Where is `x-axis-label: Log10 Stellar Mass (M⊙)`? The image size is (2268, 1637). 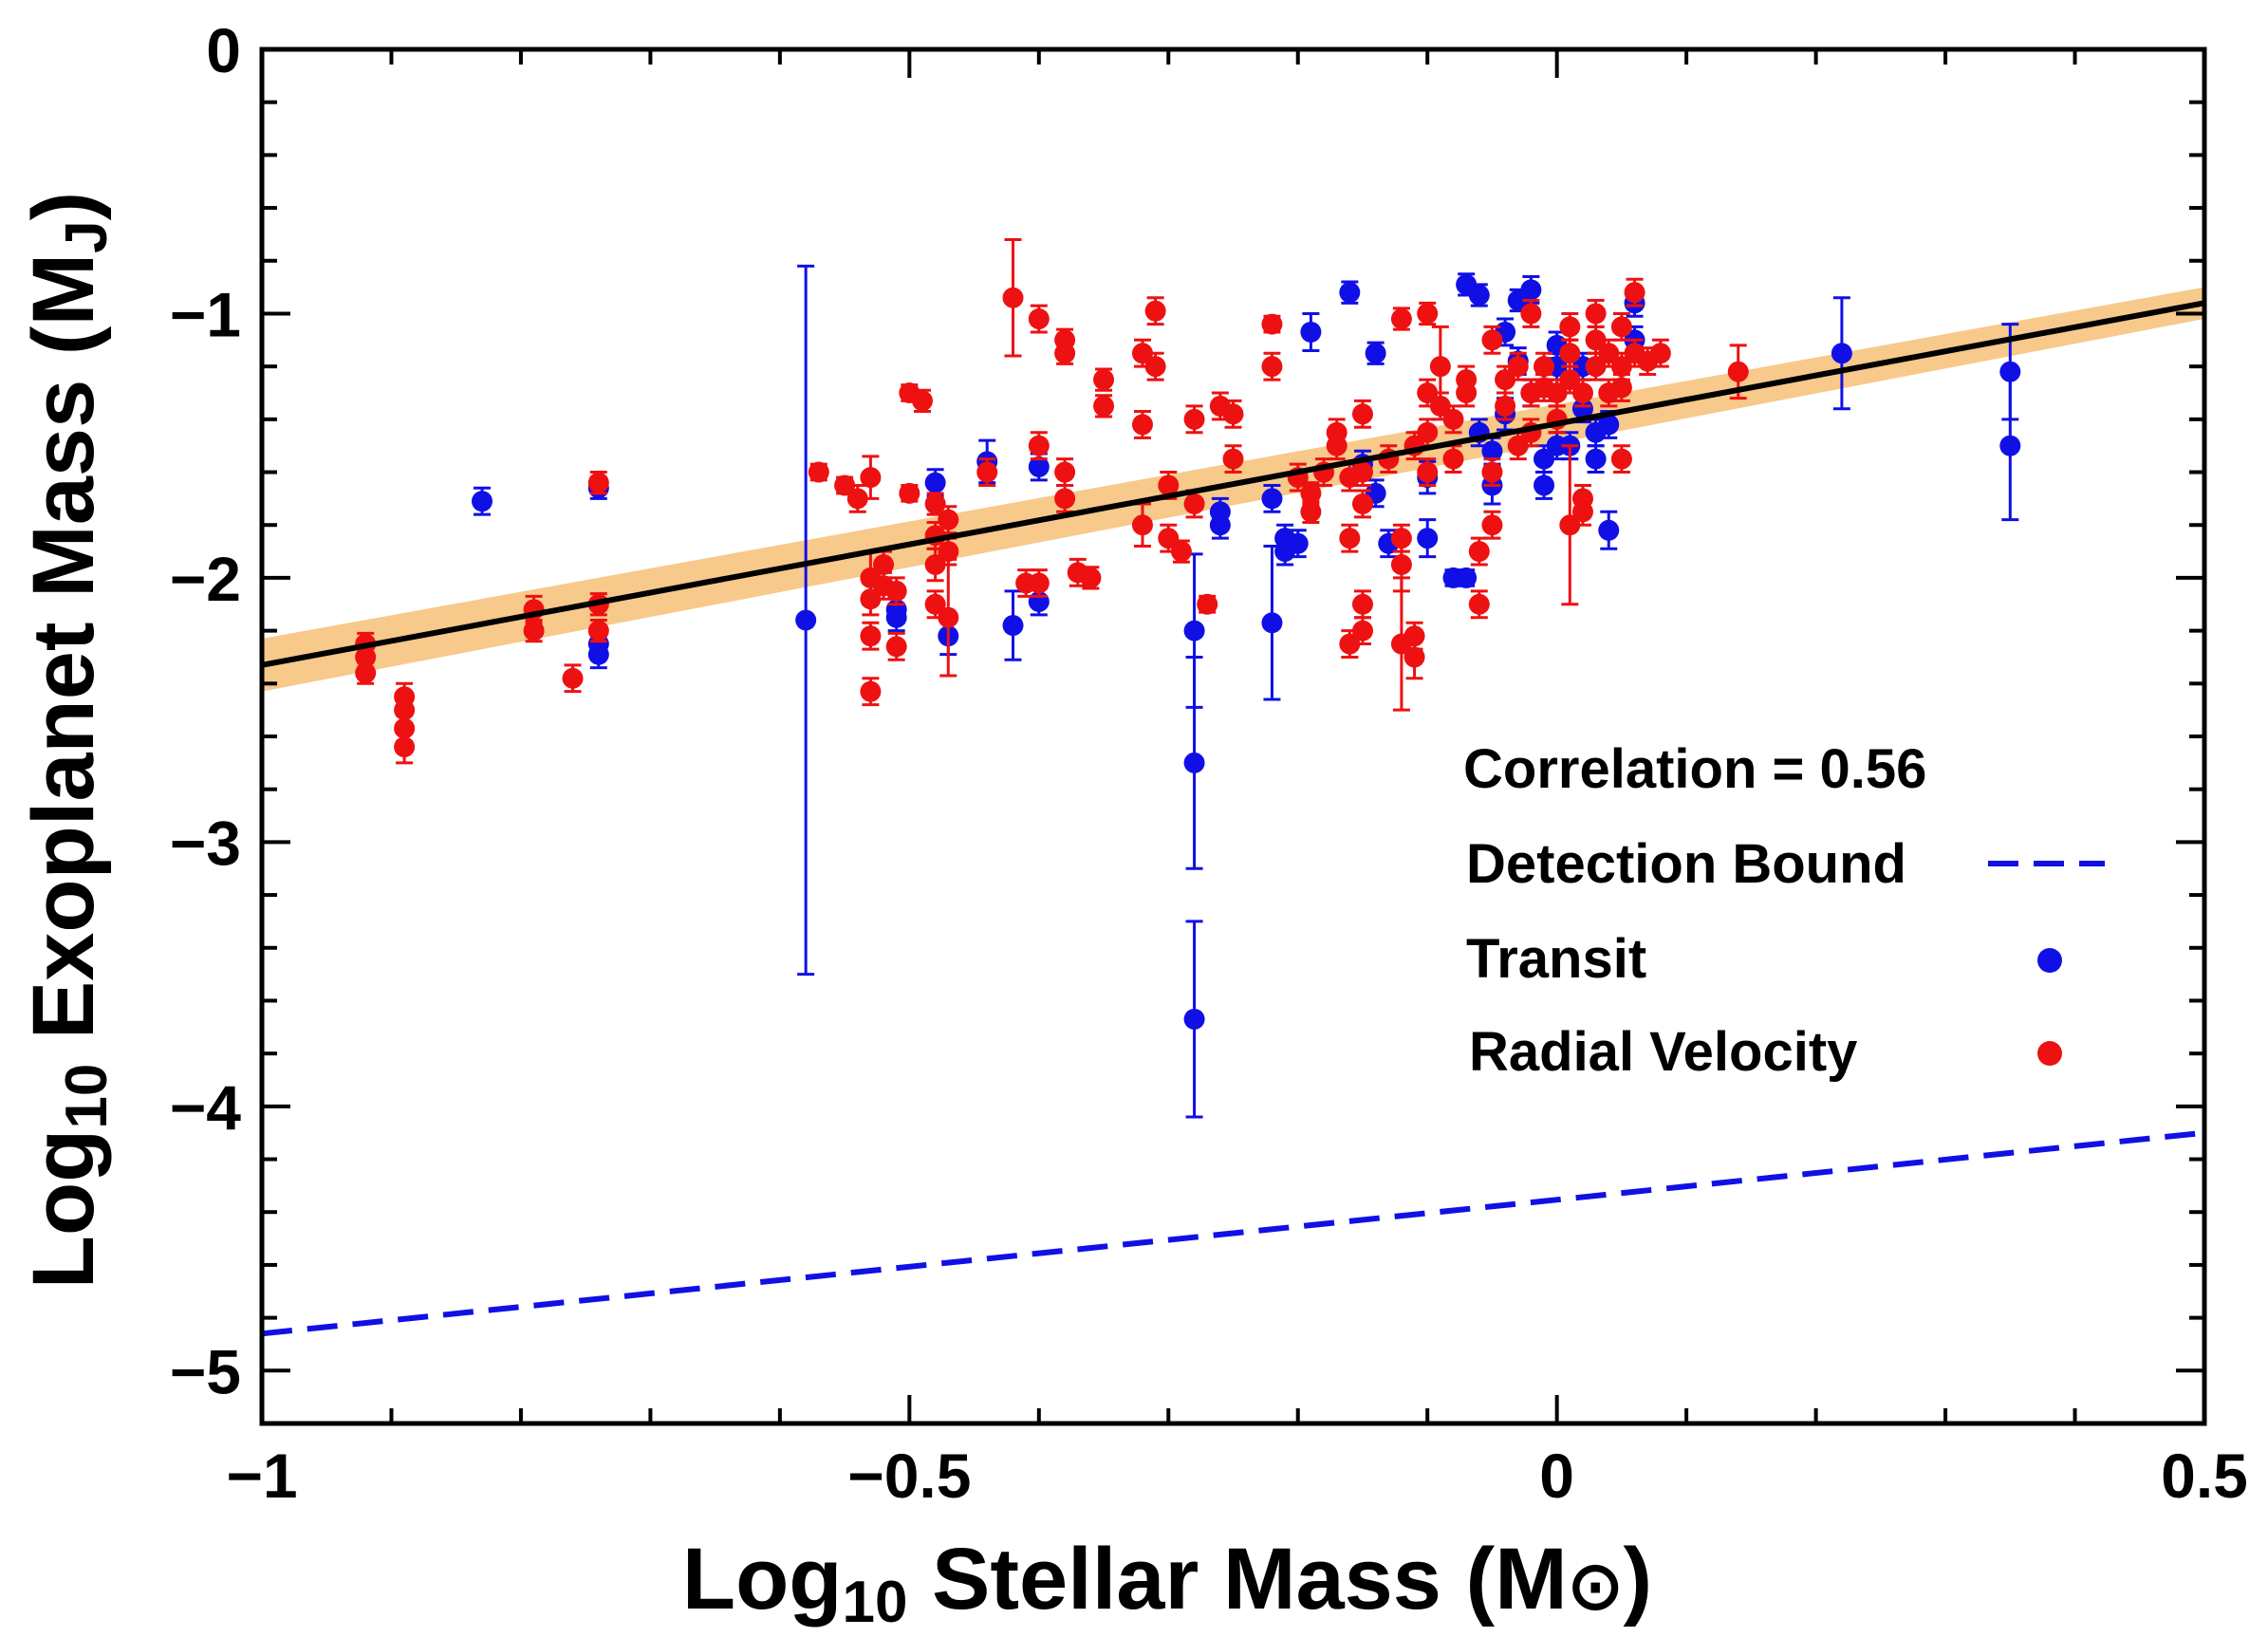
x-axis-label: Log10 Stellar Mass (M⊙) is located at coordinates (1167, 1583).